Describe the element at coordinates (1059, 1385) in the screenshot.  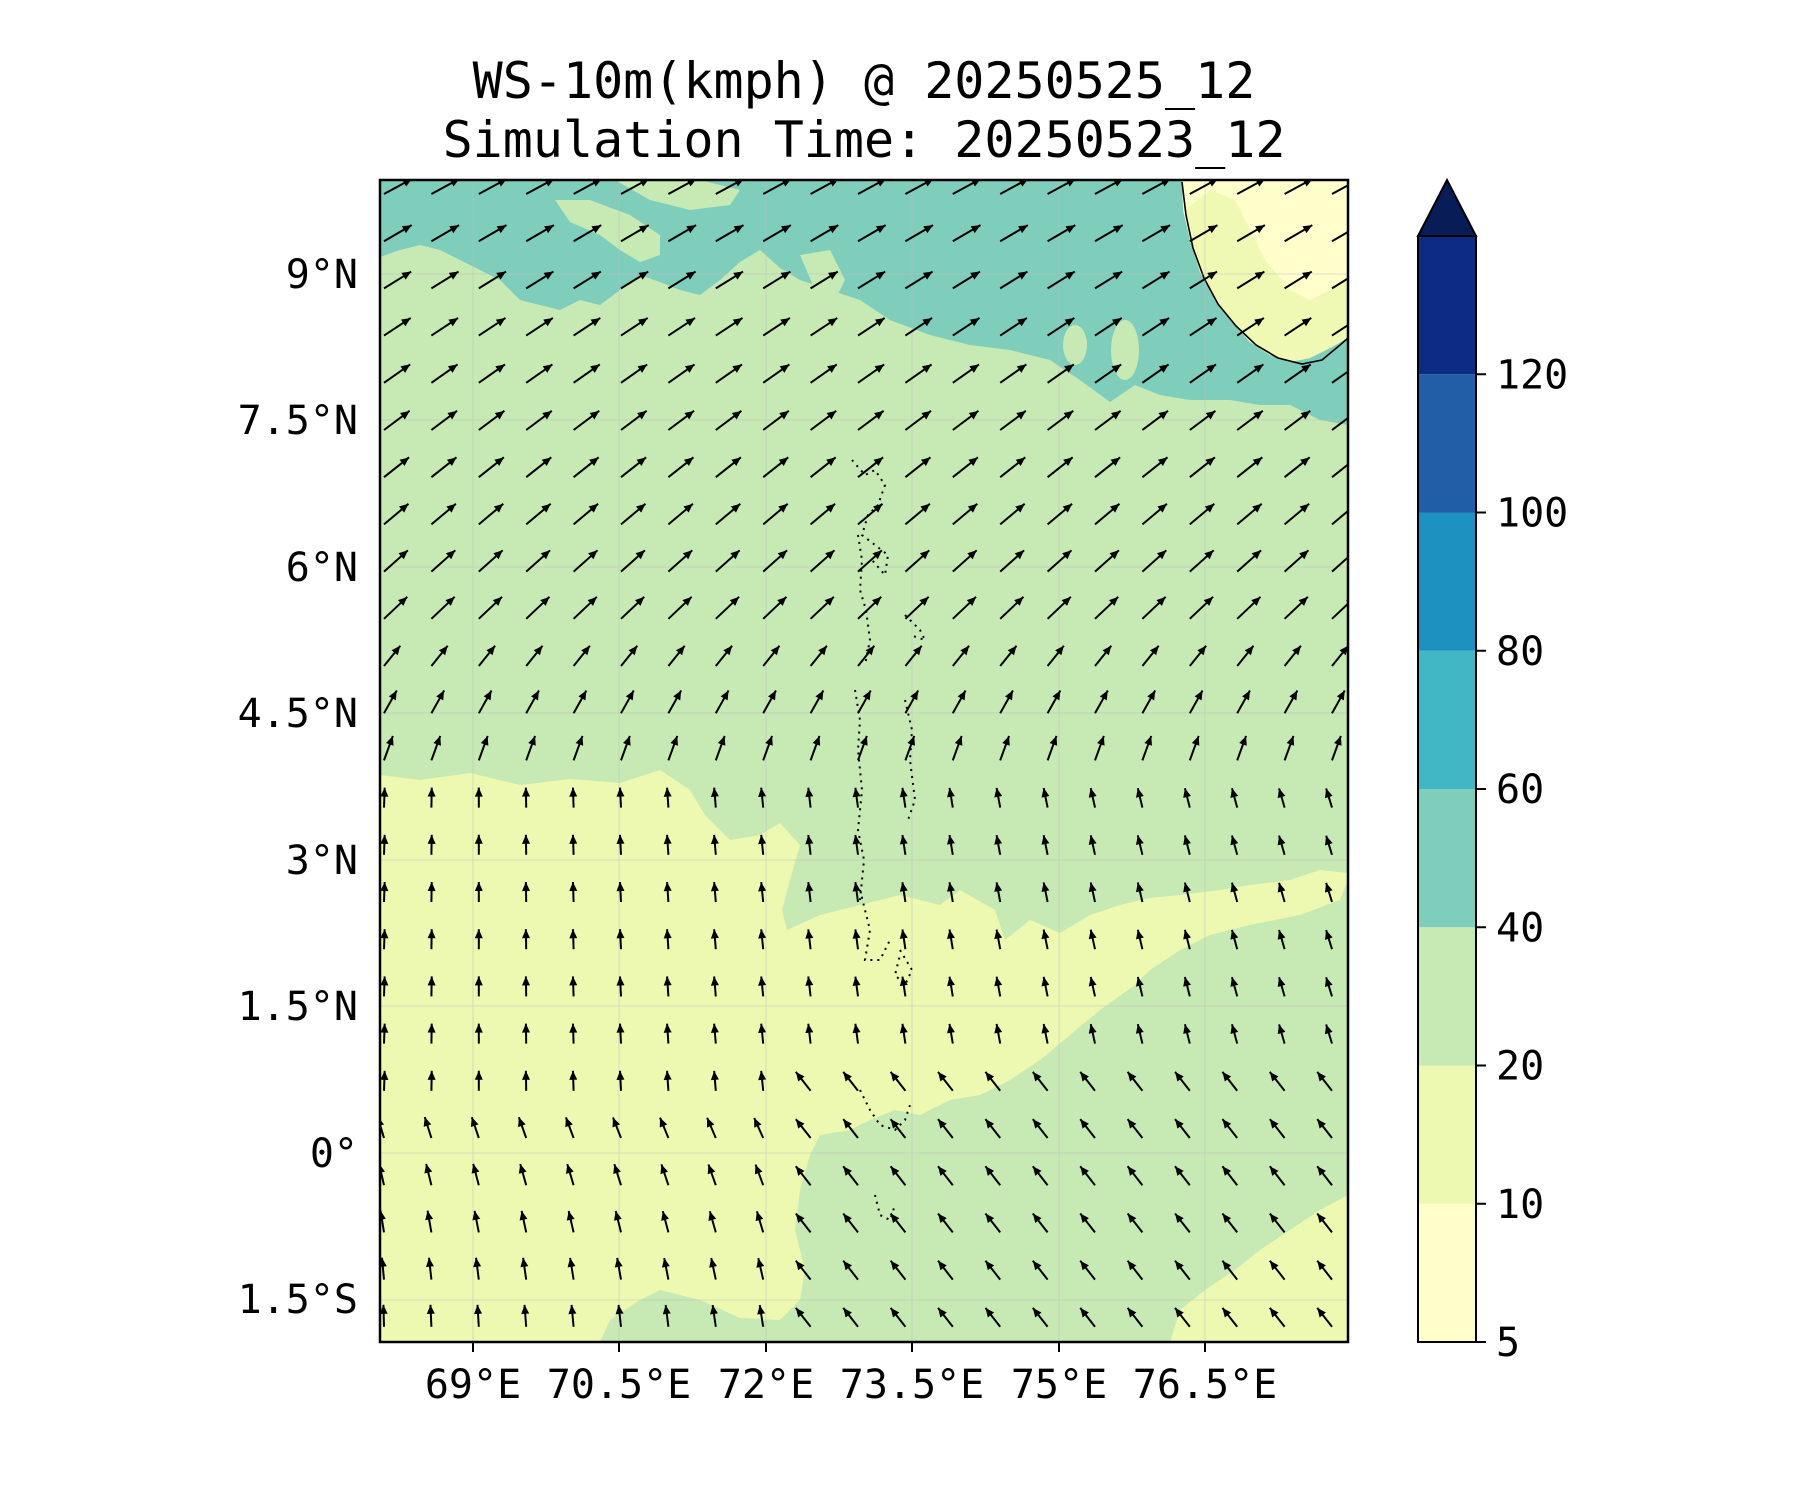
I see `lon-label-75e: 75°E` at that location.